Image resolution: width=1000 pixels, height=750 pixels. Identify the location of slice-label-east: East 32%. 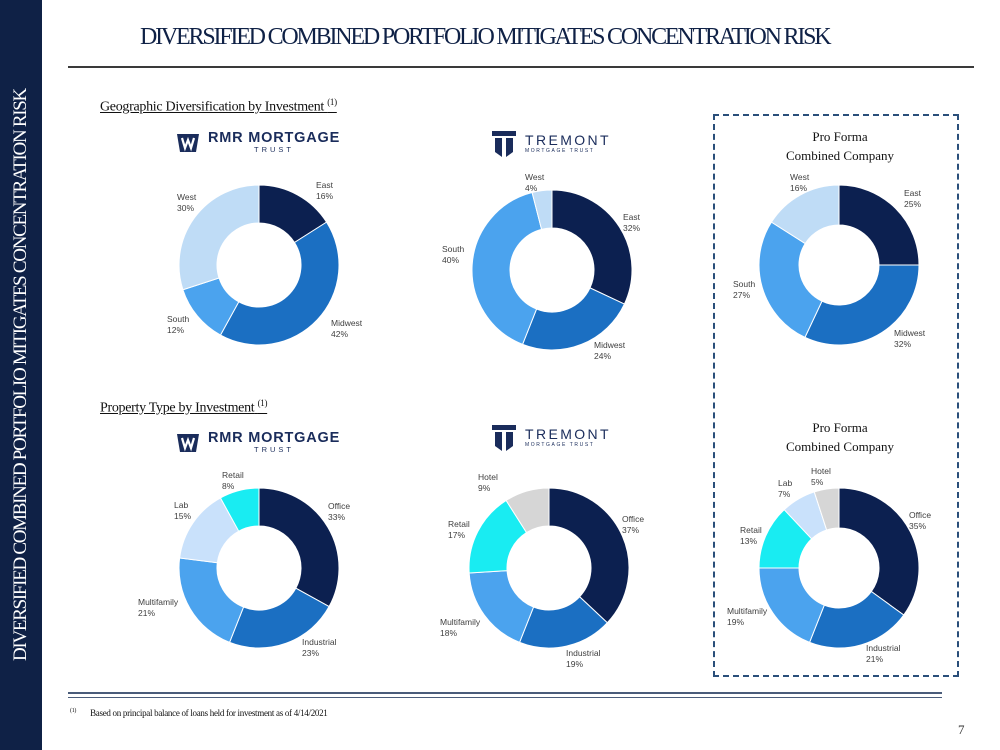
(632, 222).